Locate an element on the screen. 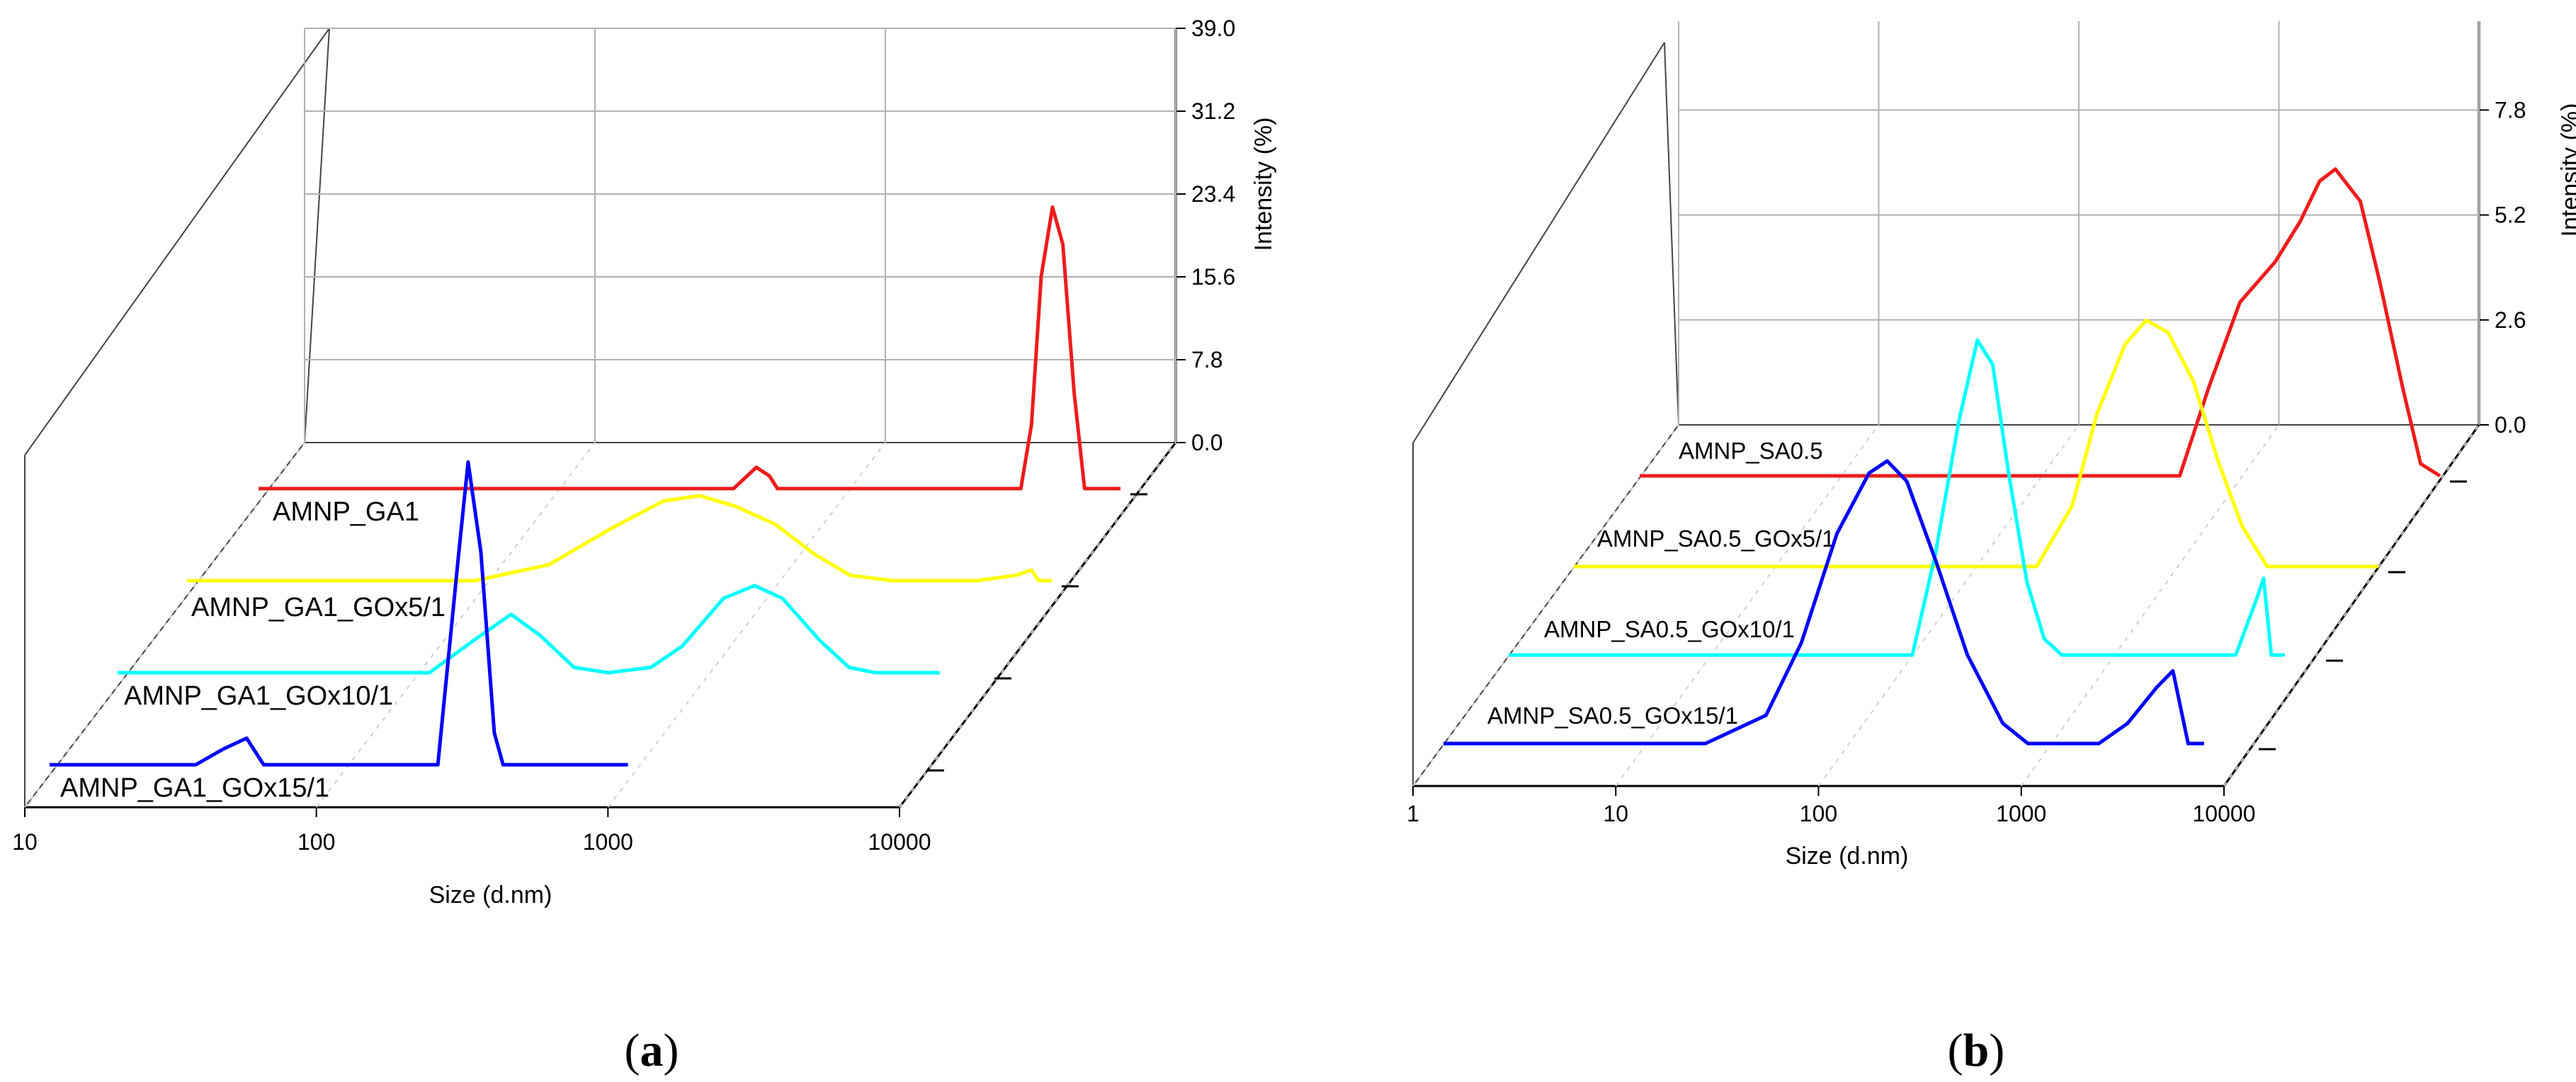 The image size is (2576, 1082). a-y-tick-label: 7.8 is located at coordinates (1206, 359).